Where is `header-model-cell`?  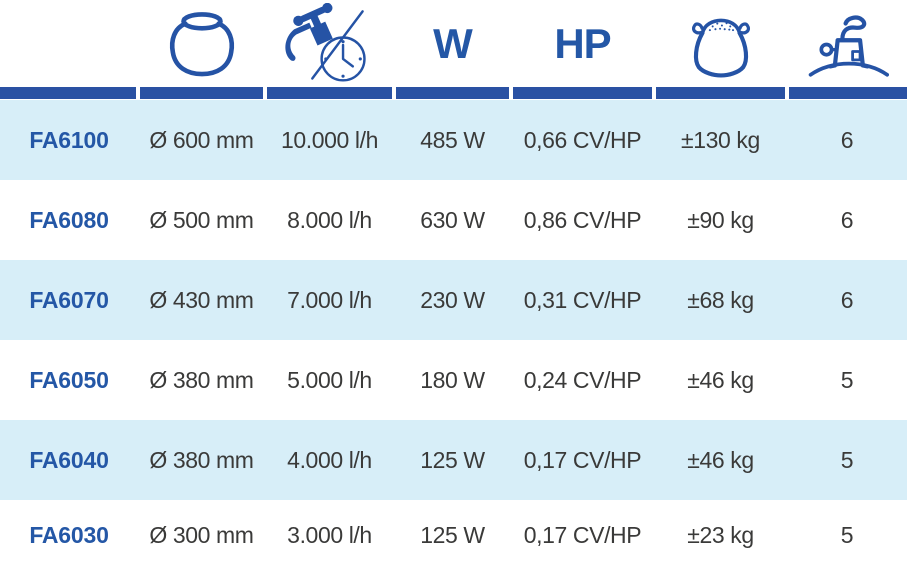
header-model-cell is located at coordinates (69, 43).